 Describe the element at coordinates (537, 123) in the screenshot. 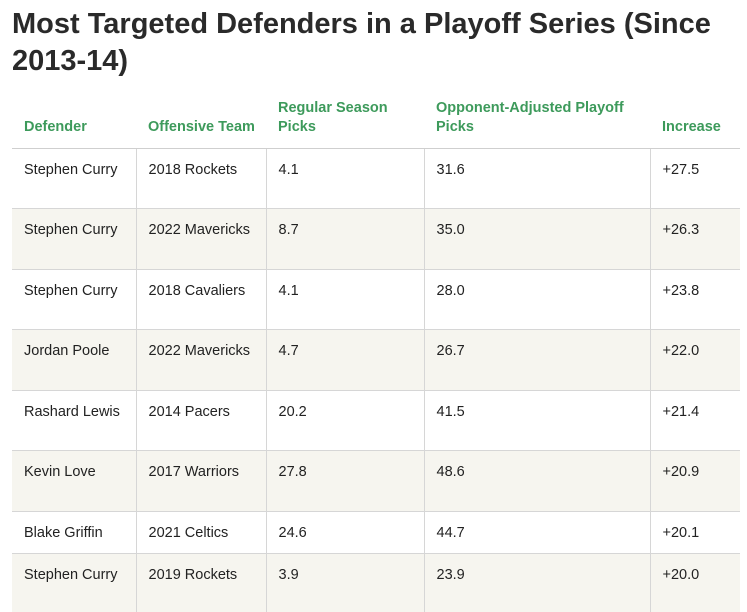

I see `column-header-playoff-picks: Opponent-Adjusted Playoff Picks` at that location.